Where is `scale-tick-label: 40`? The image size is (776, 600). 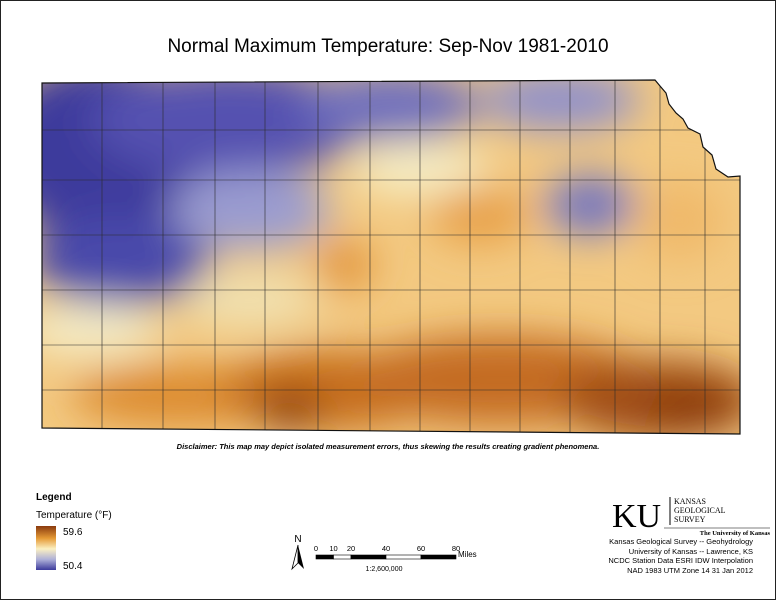
scale-tick-label: 40 is located at coordinates (386, 548).